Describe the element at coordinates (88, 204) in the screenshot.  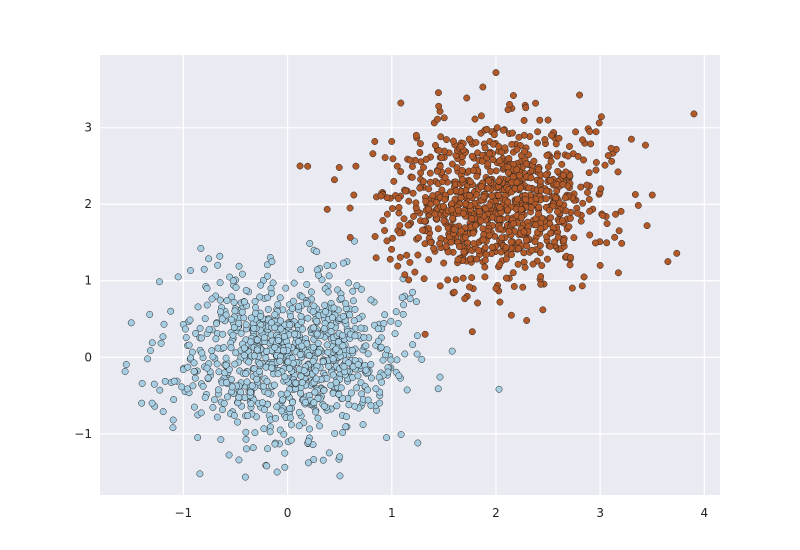
I see `y-tick-label: 2` at that location.